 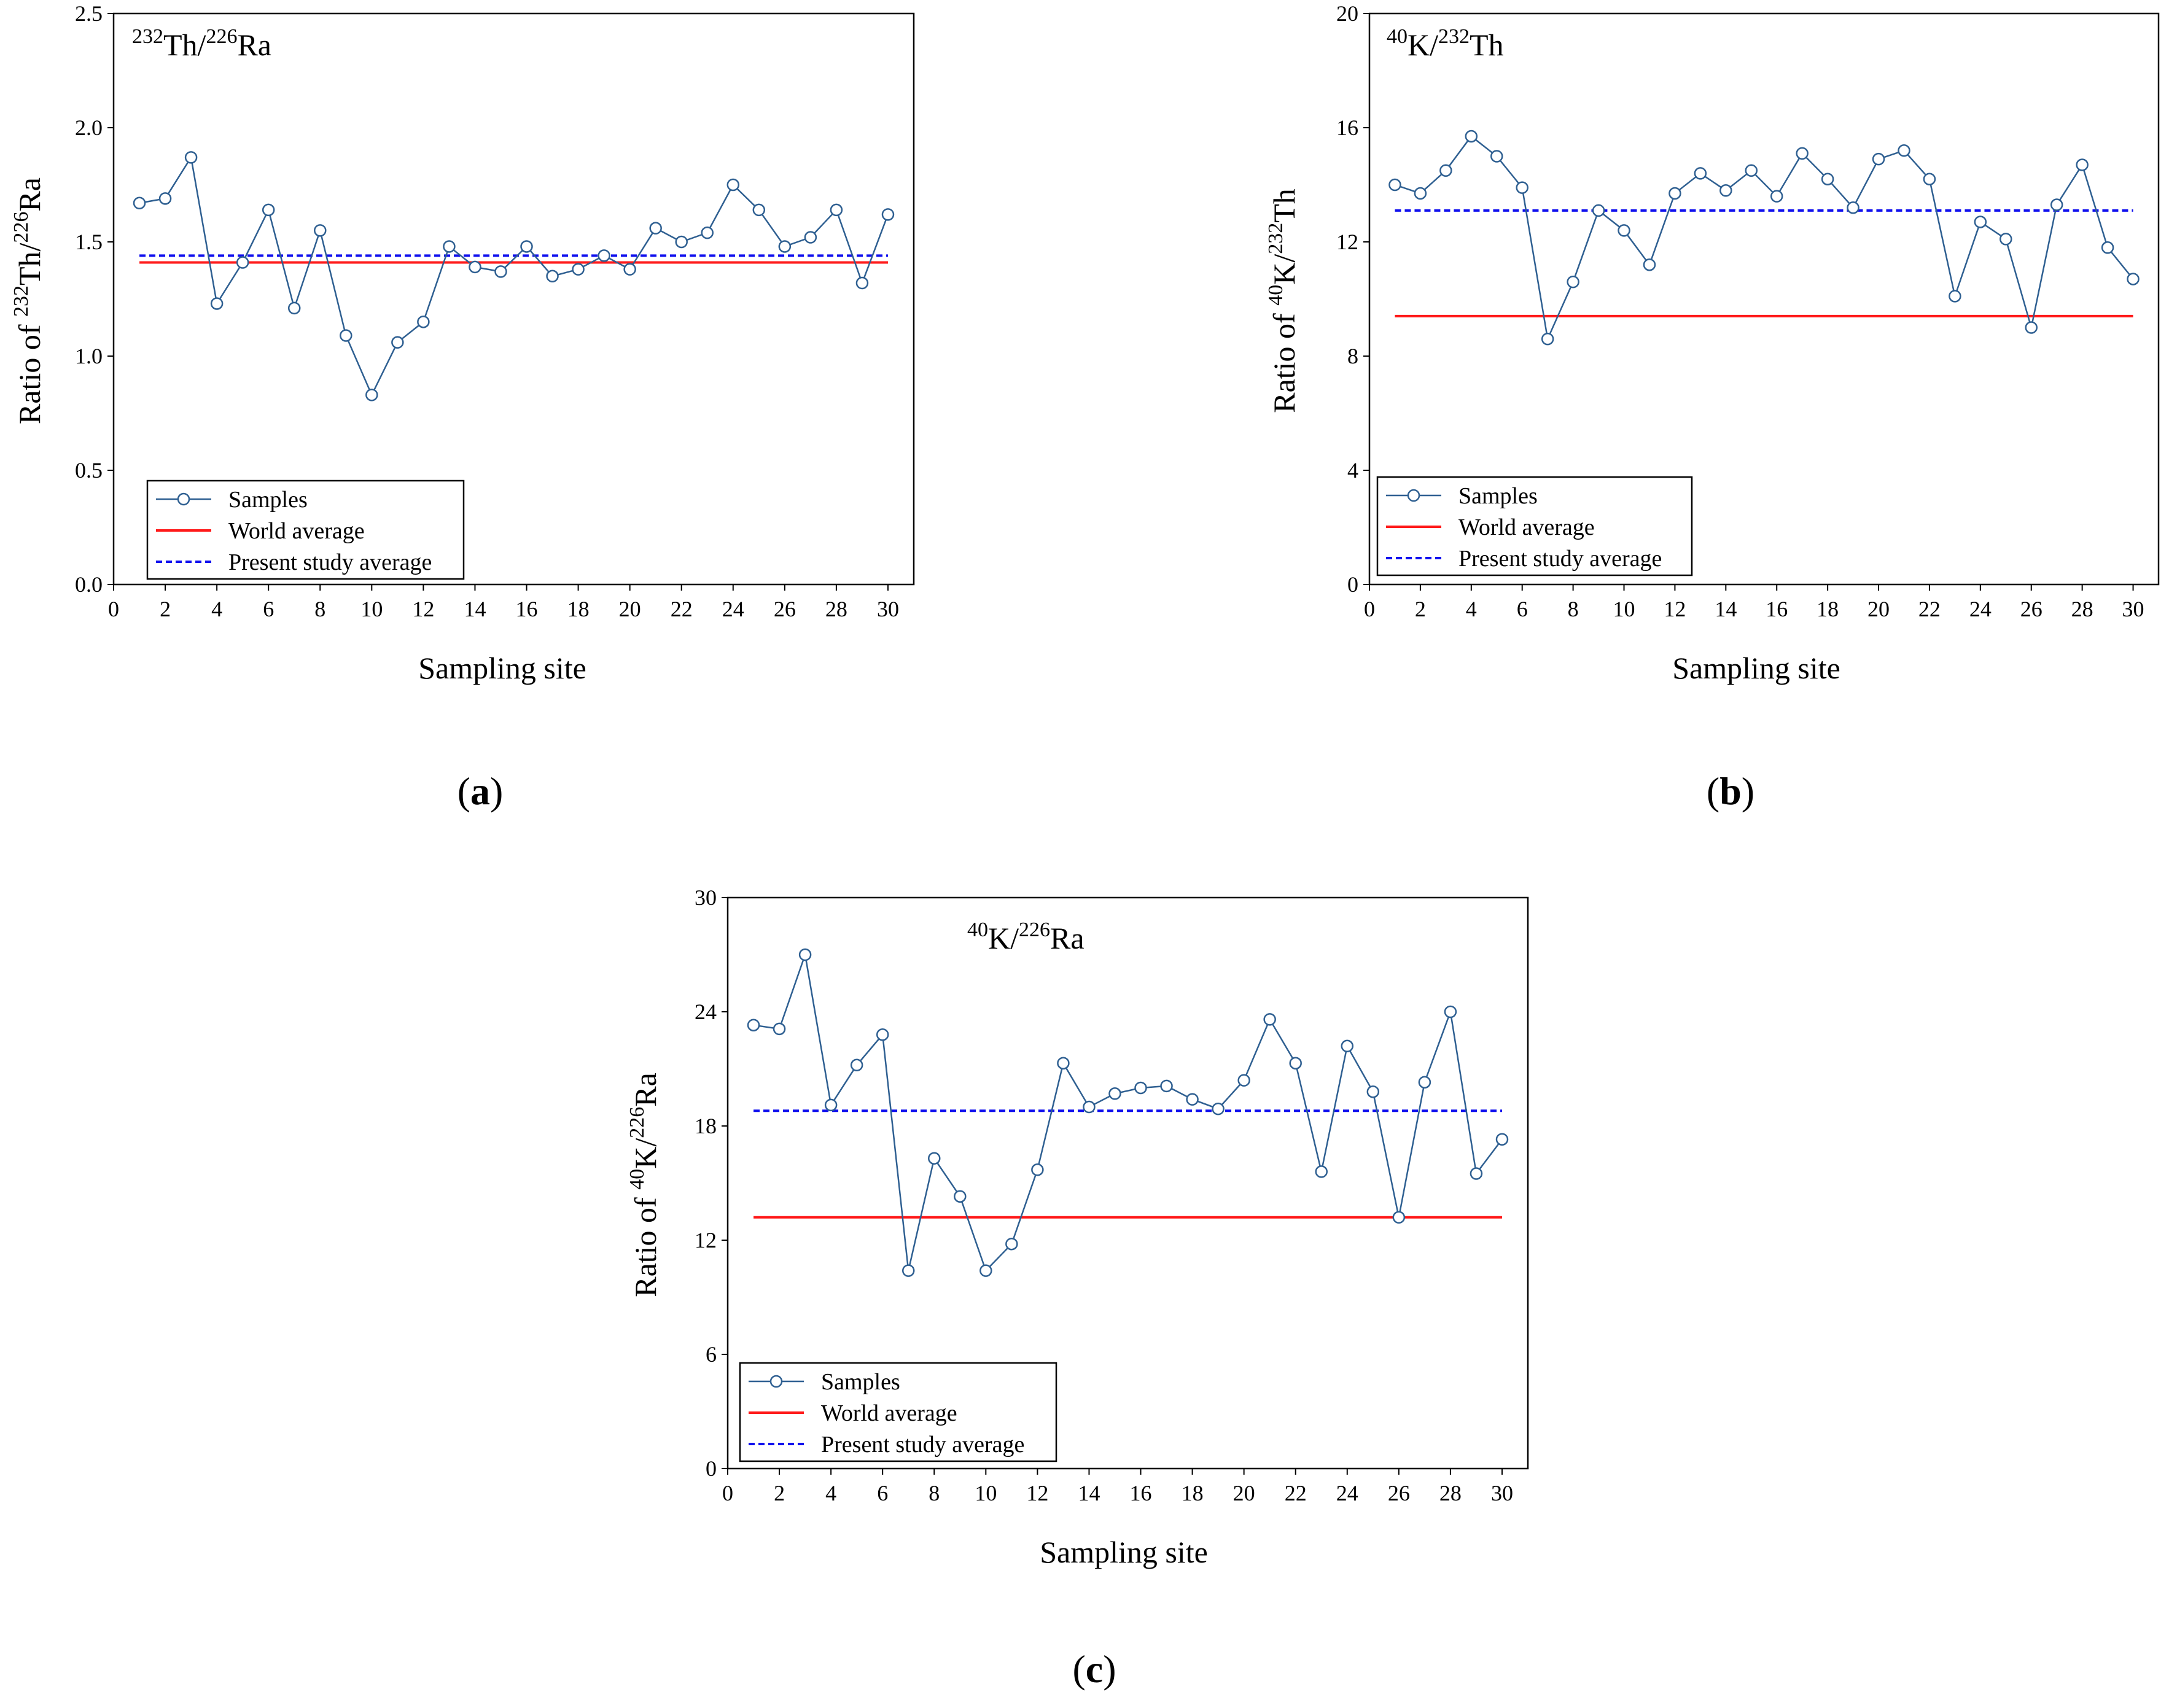 I want to click on x-tick-label: 0, so click(x=727, y=1493).